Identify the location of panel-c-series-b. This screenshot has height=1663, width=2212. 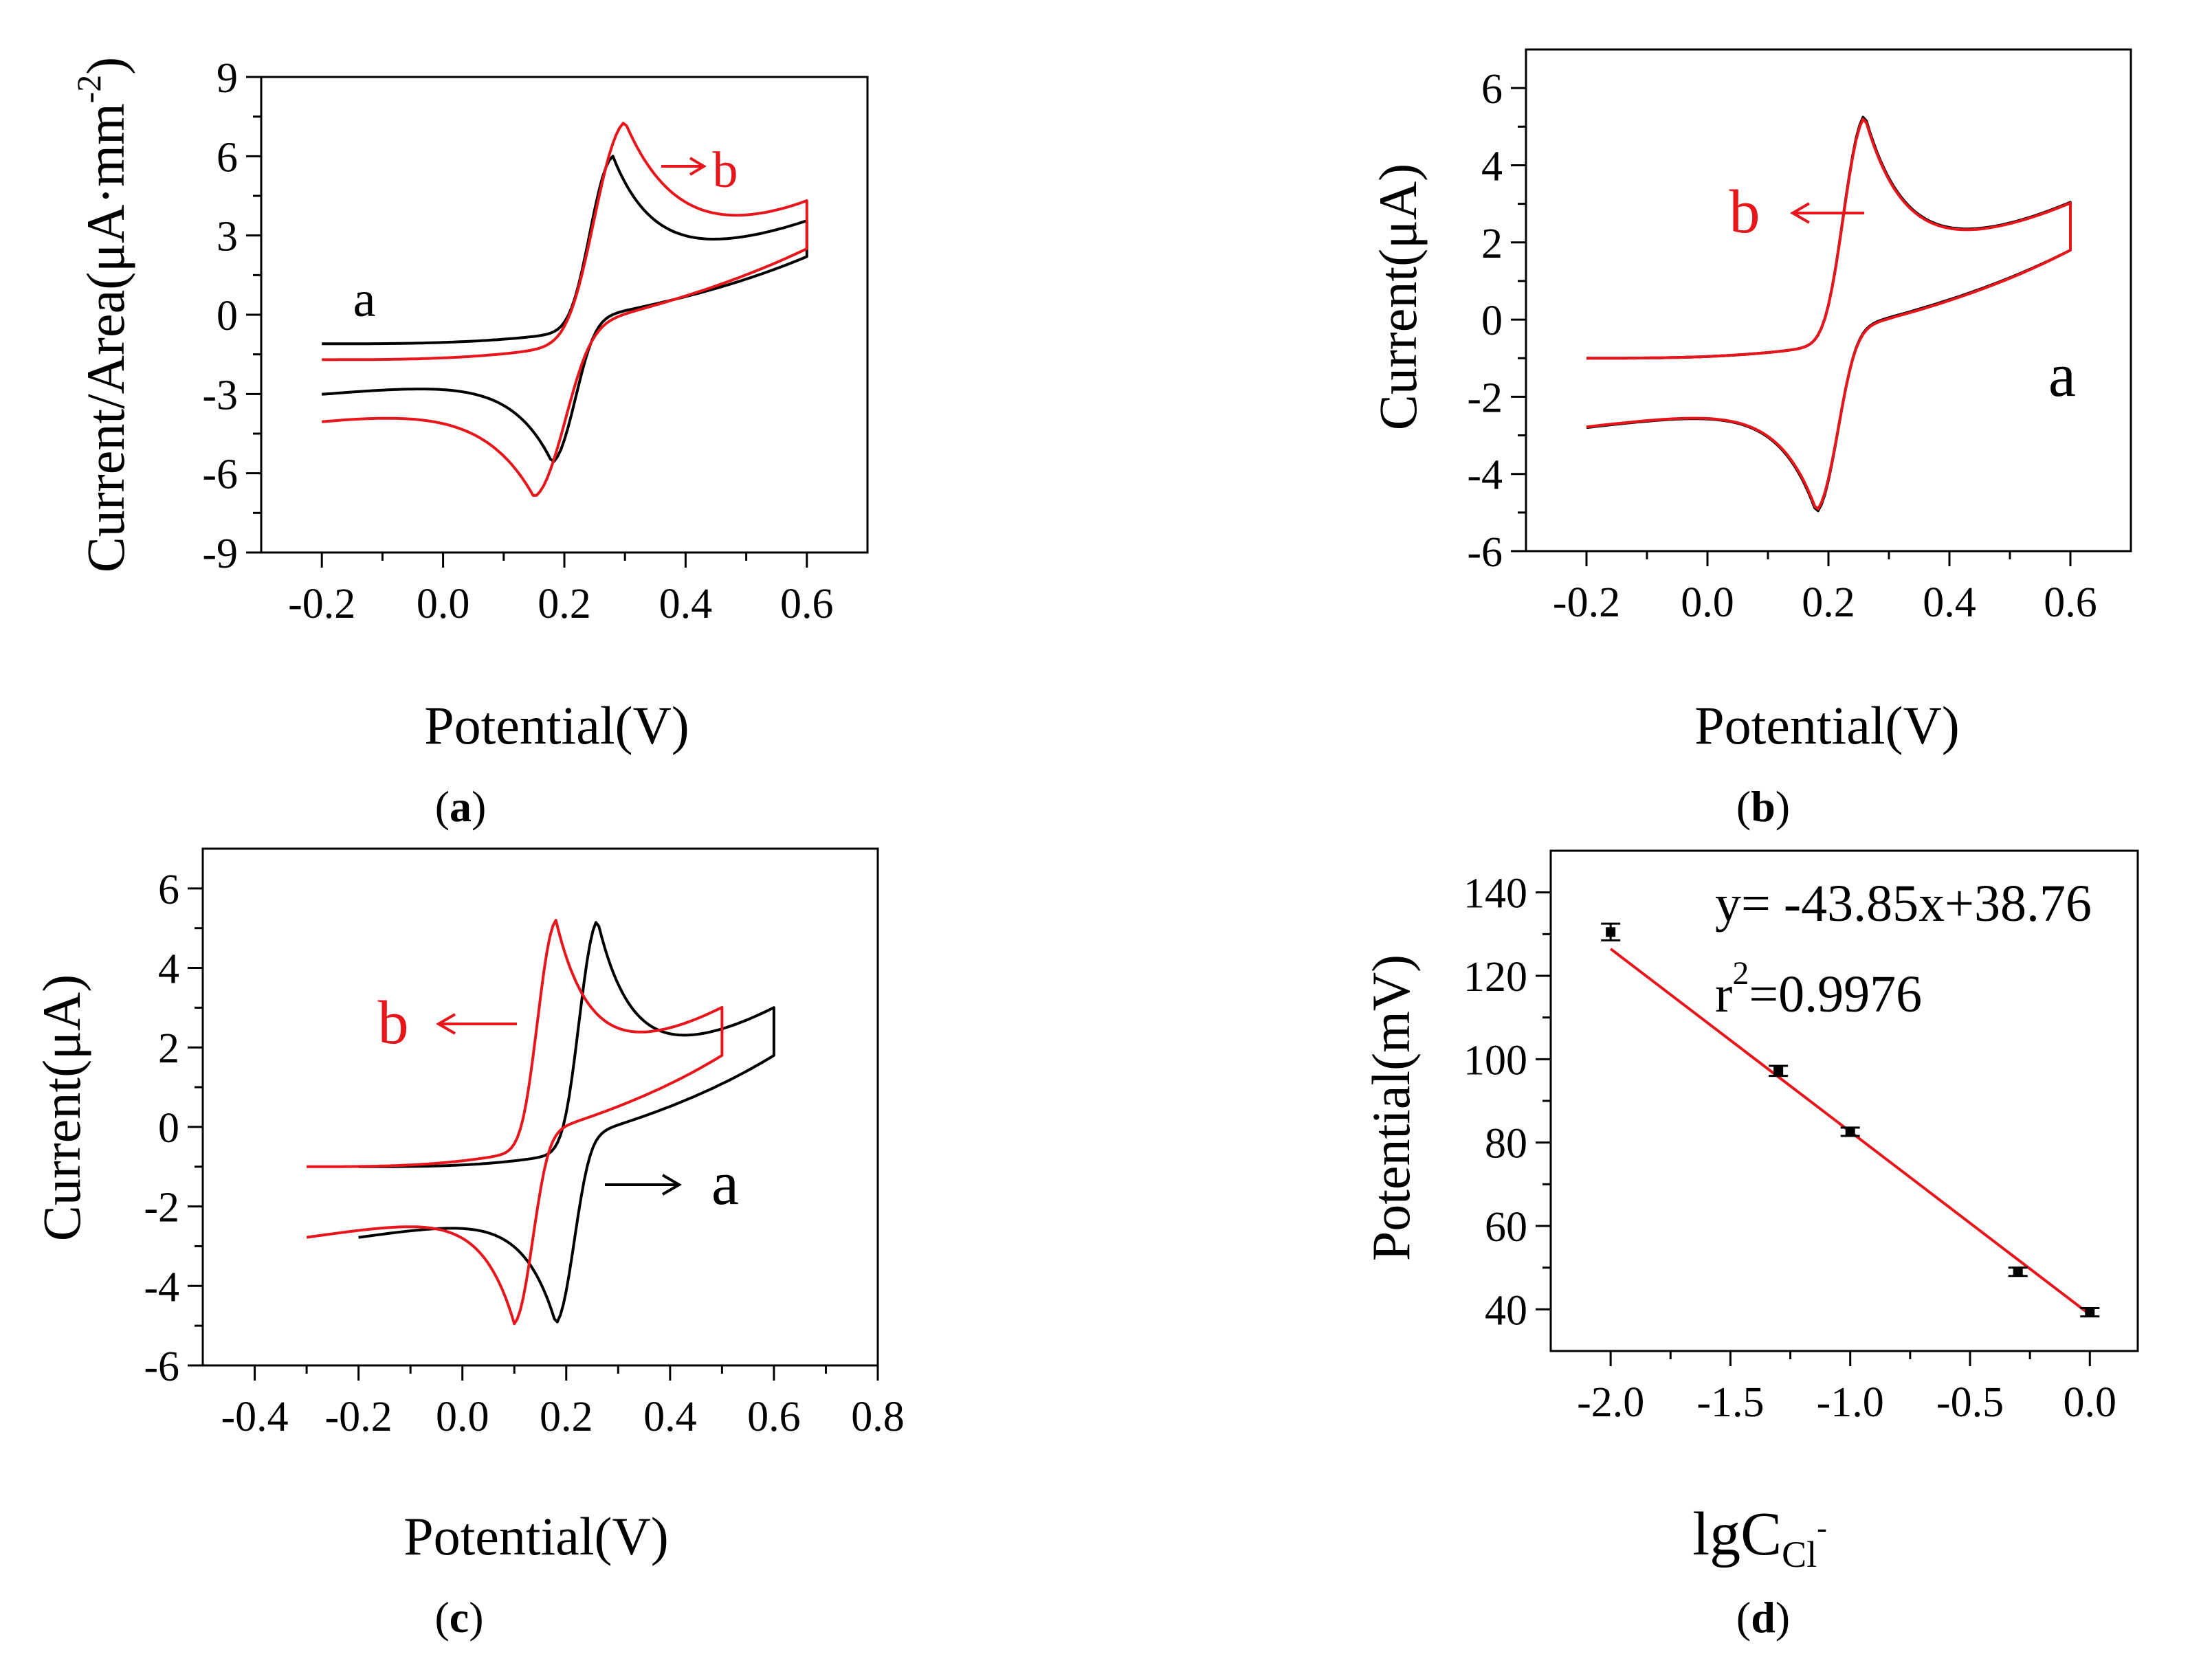
(515, 1122).